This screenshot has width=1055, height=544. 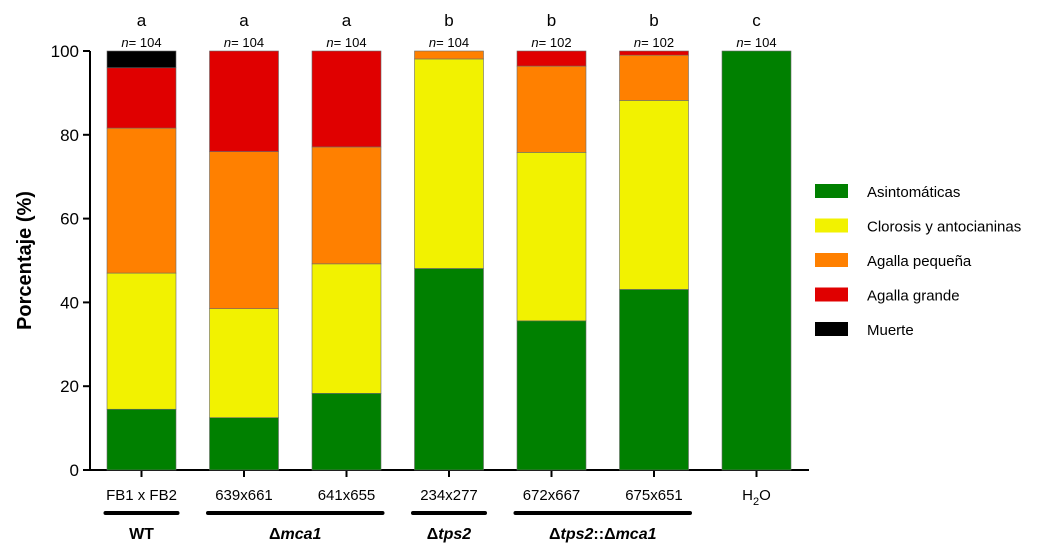 I want to click on category-label: 675x651, so click(x=654, y=495).